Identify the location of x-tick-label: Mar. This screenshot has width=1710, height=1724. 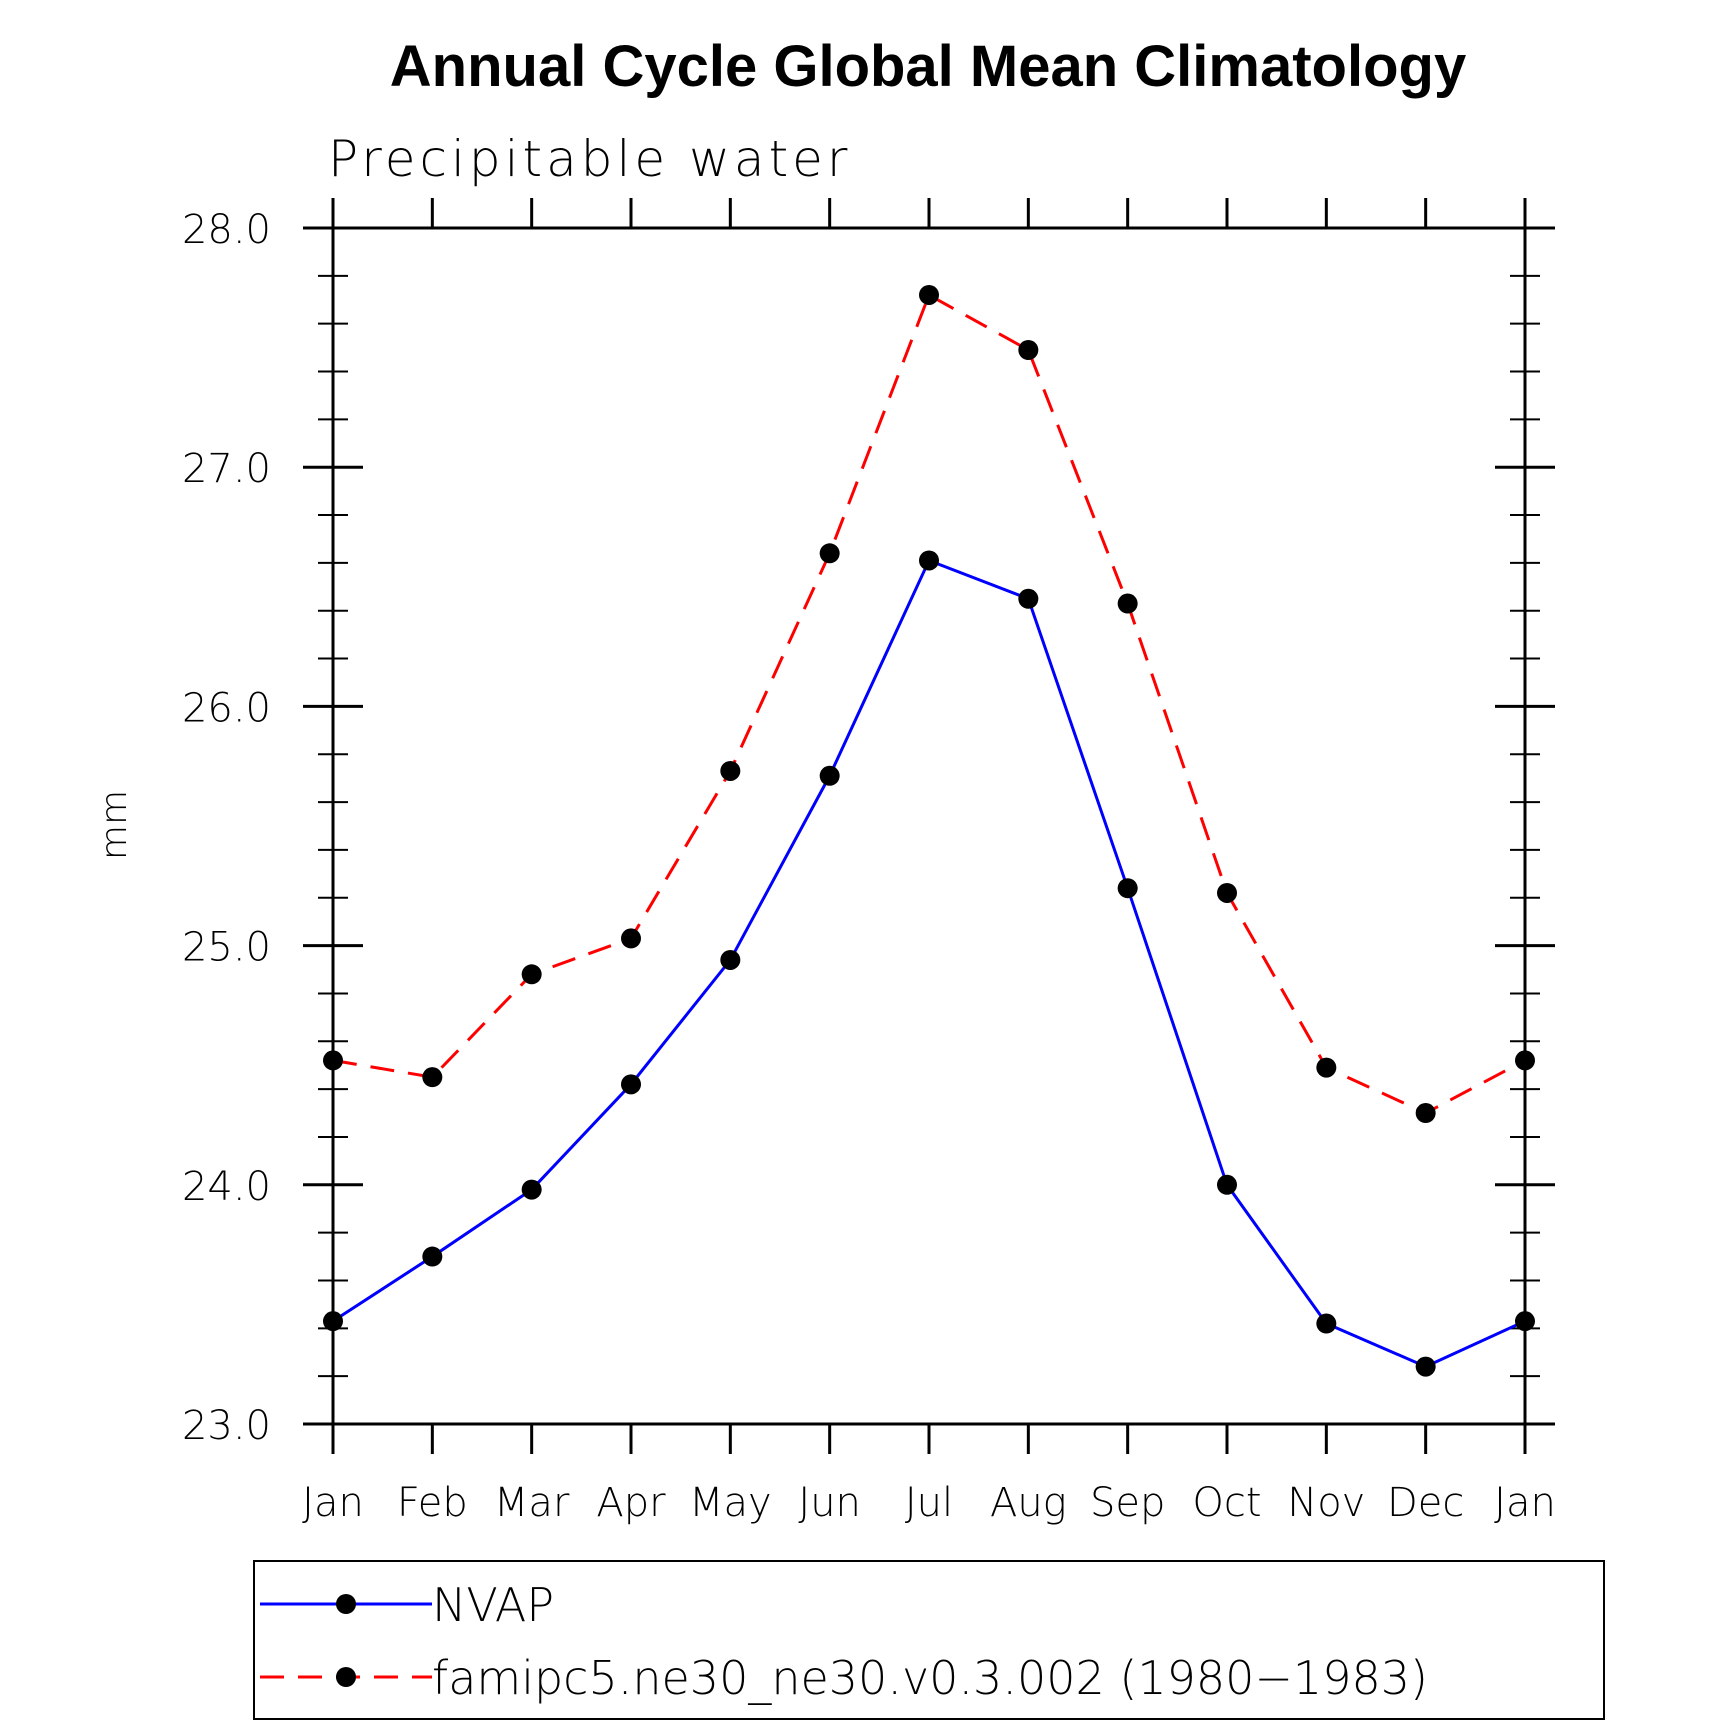
(532, 1503).